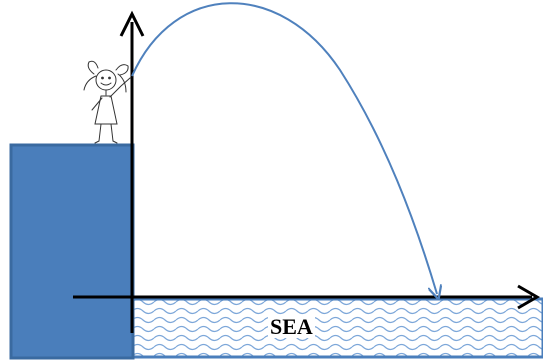 This screenshot has height=362, width=543. Describe the element at coordinates (291, 327) in the screenshot. I see `sea-label: SEA` at that location.